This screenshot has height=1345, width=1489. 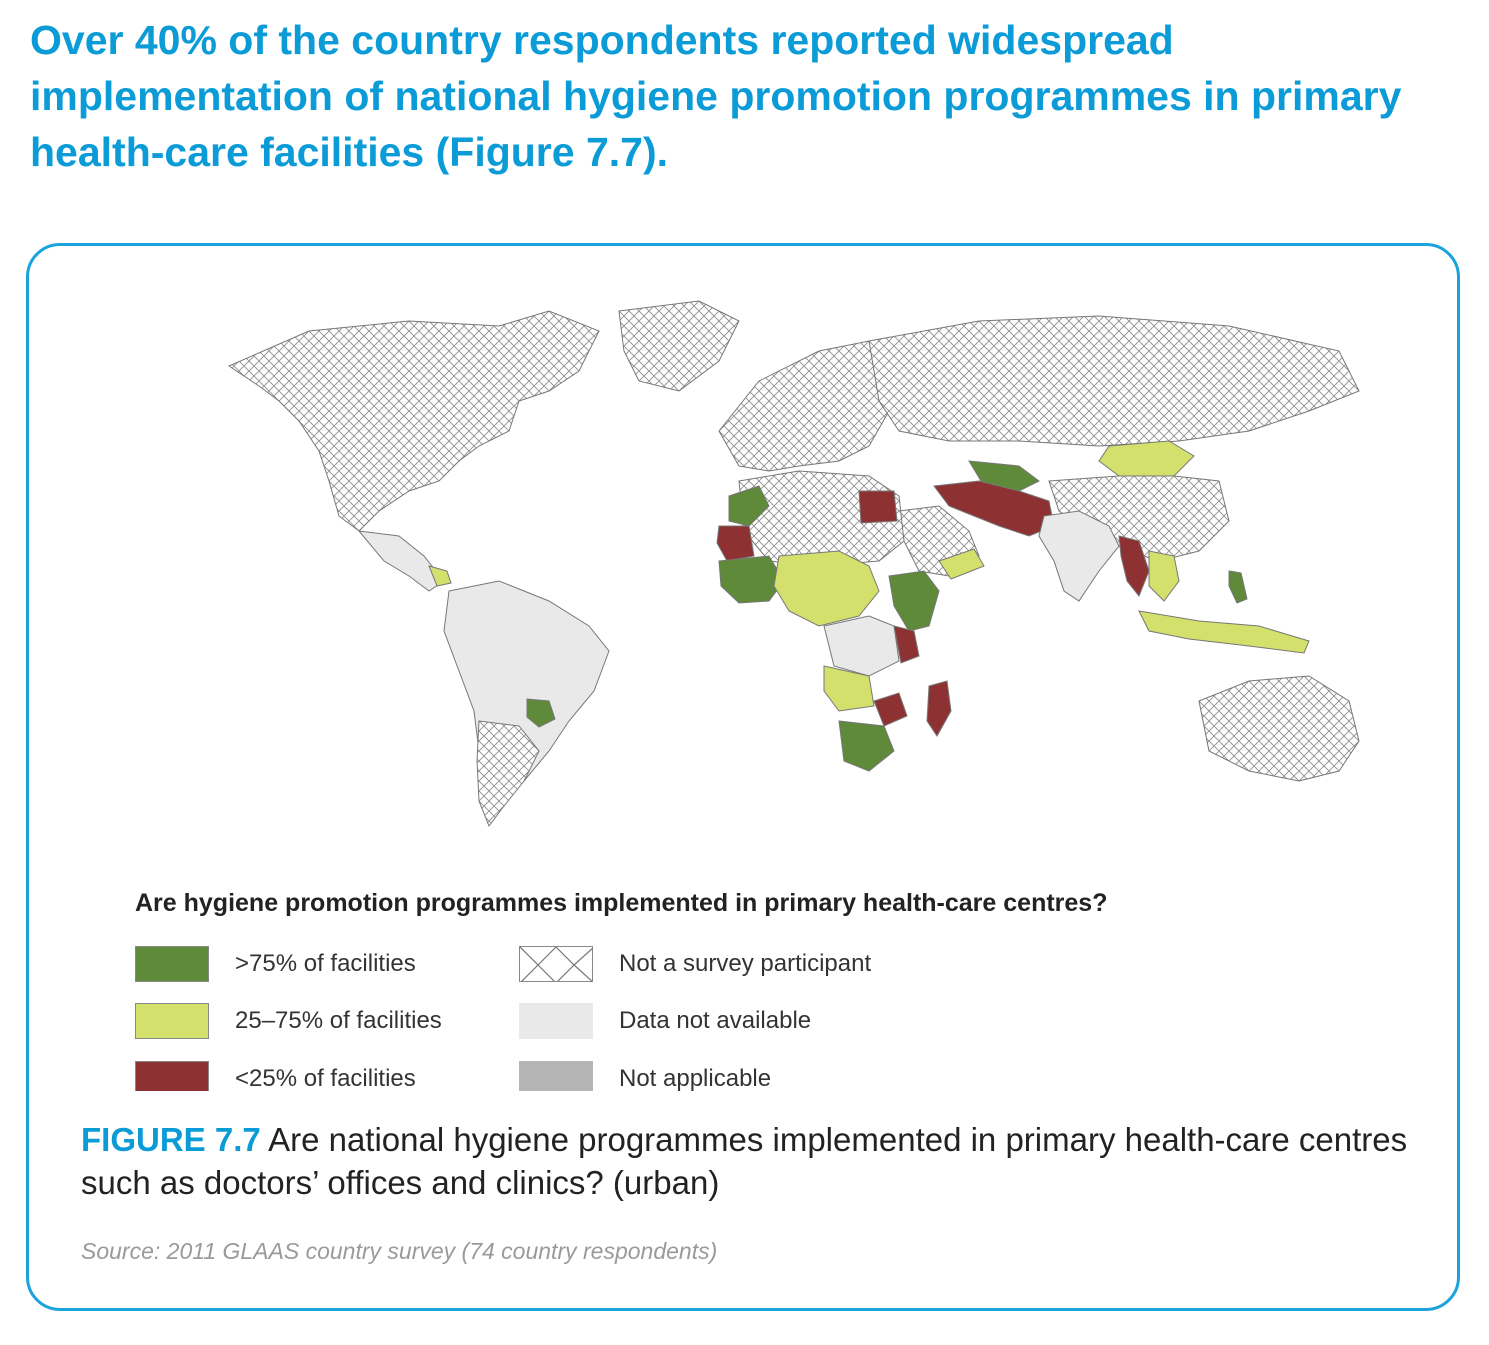 I want to click on region-russia, so click(x=1114, y=381).